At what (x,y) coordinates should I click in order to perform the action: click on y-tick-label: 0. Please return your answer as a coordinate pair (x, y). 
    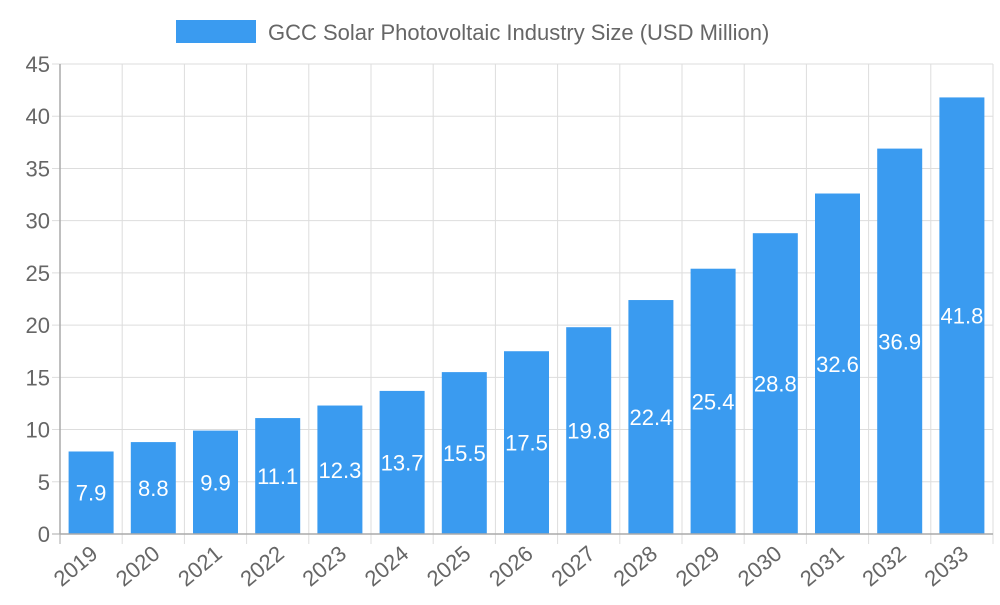
    Looking at the image, I should click on (44, 534).